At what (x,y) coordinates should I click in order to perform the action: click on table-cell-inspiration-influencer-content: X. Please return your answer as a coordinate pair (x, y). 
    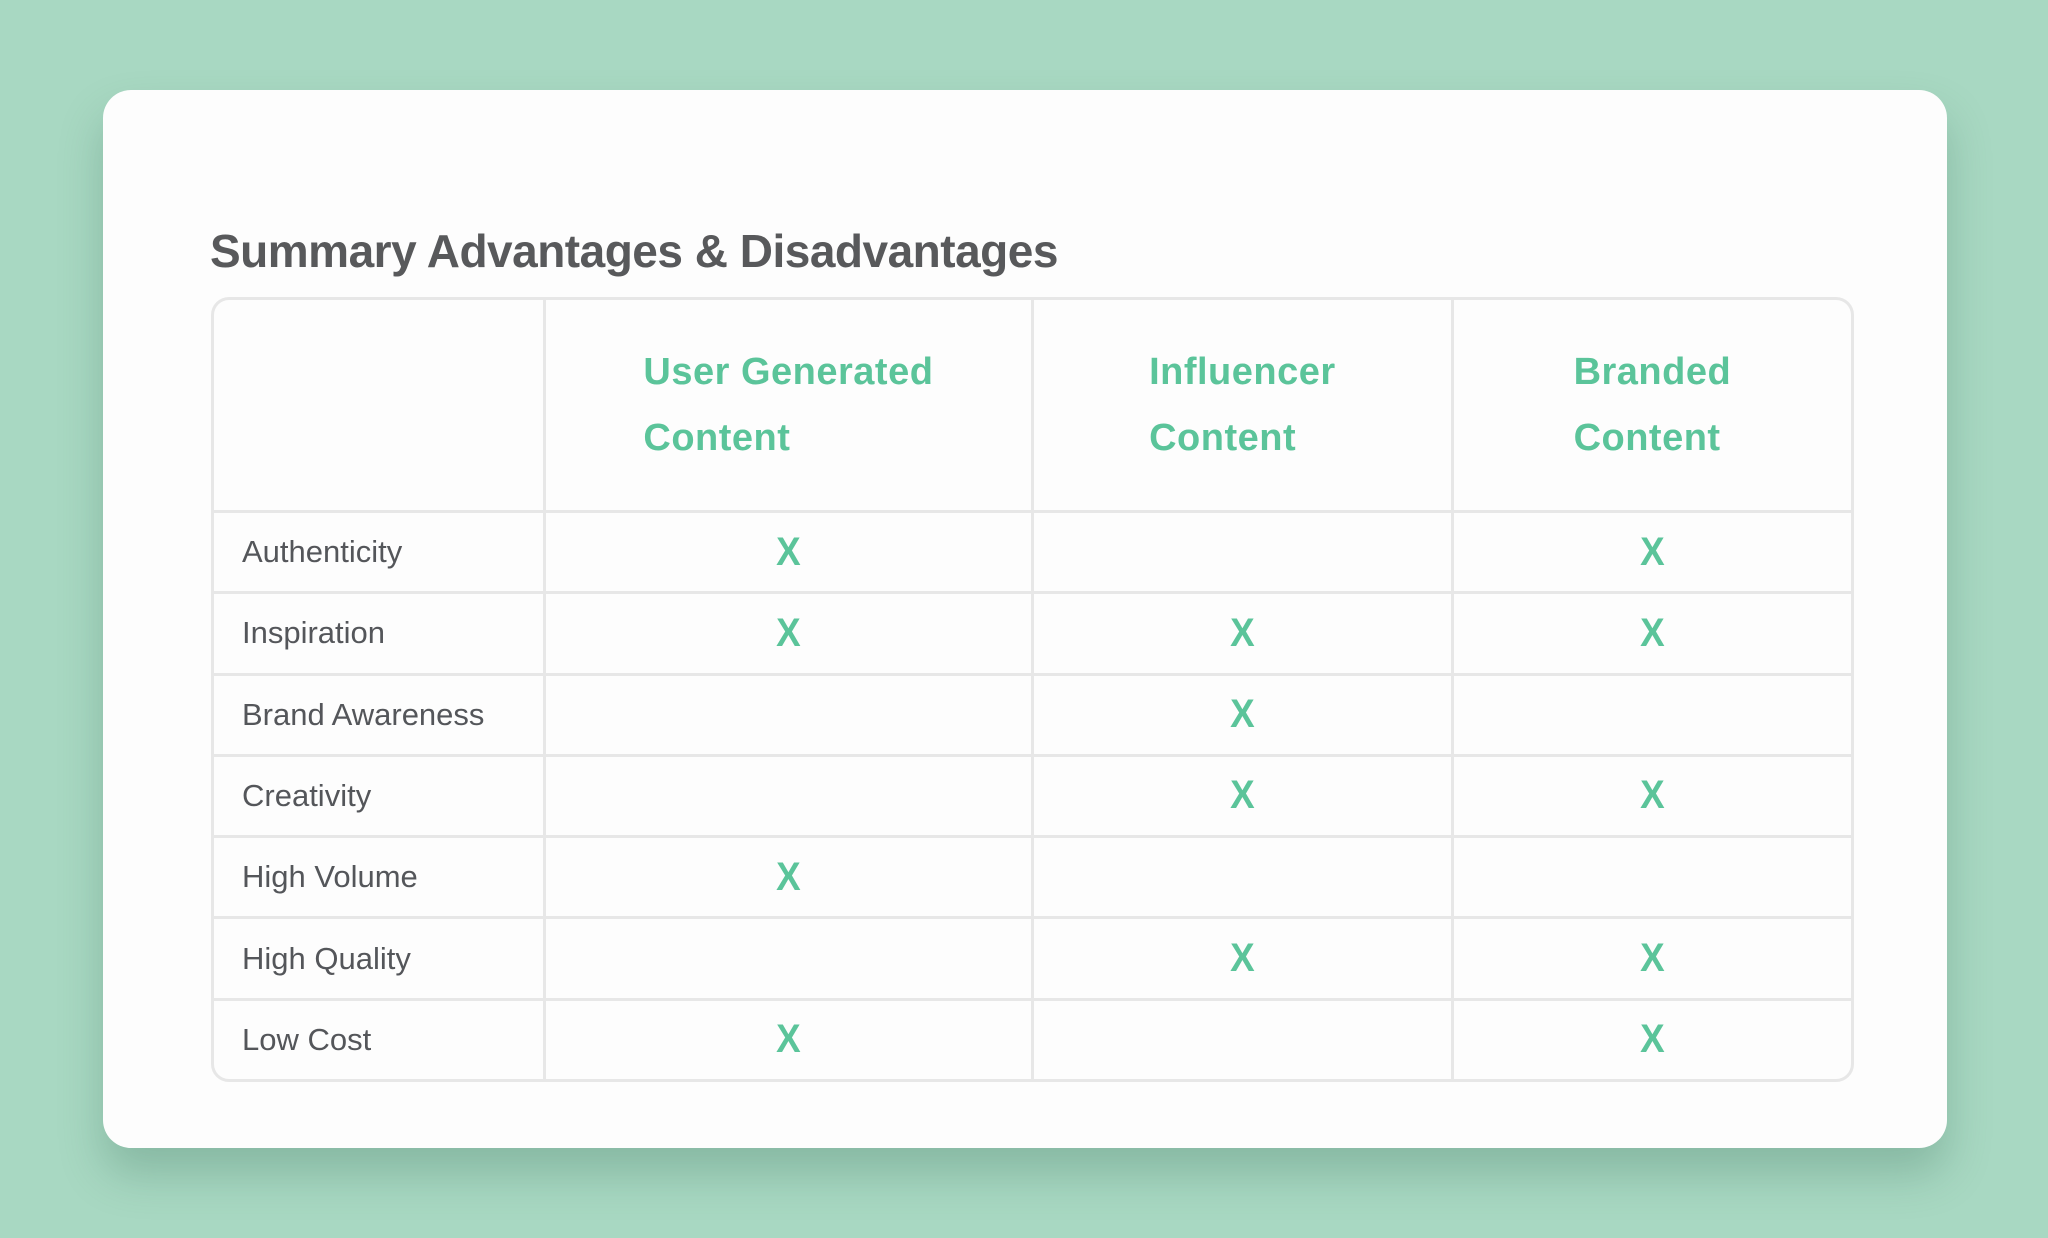
    Looking at the image, I should click on (1242, 633).